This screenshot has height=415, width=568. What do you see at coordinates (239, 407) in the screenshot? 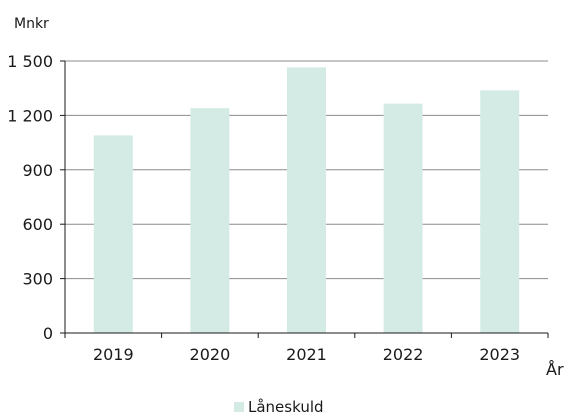
I see `legend-swatch` at bounding box center [239, 407].